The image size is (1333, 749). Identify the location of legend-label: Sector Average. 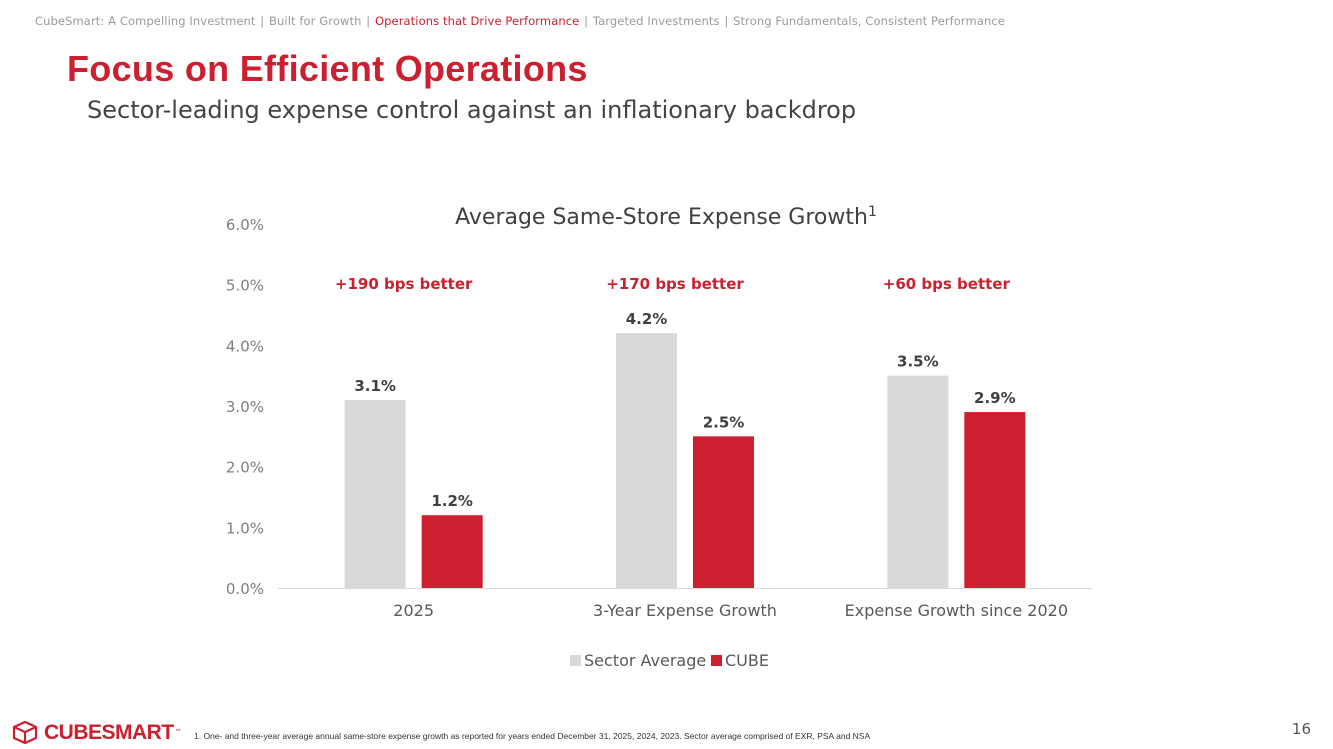
(645, 660).